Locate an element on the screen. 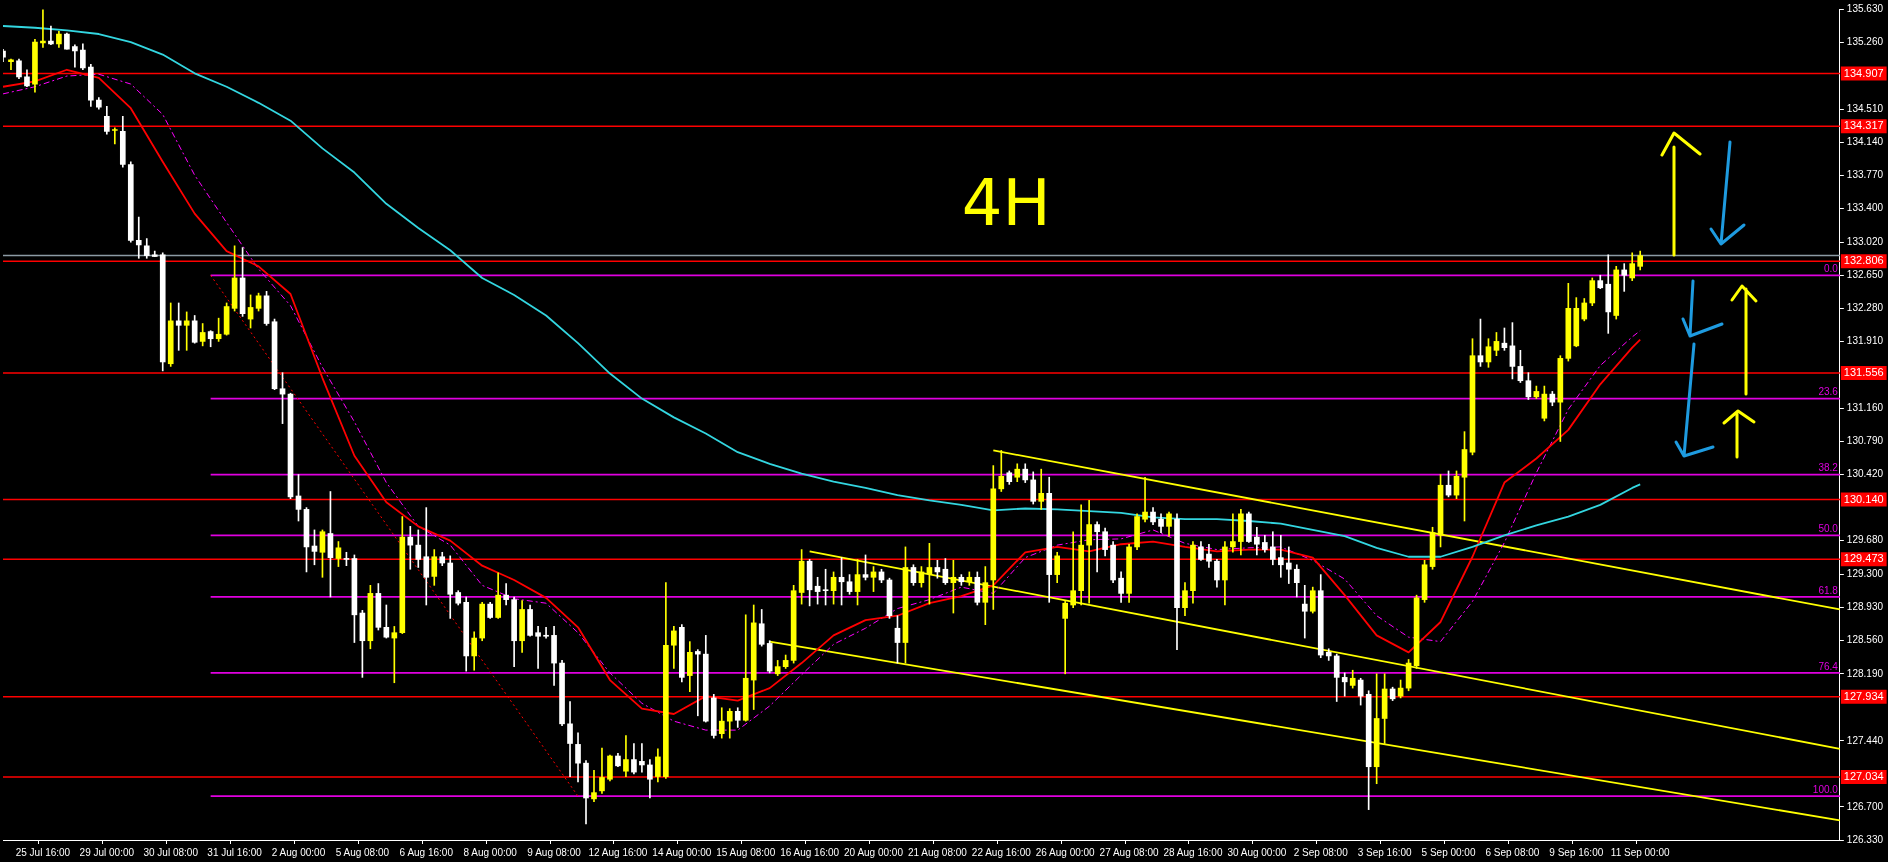 This screenshot has width=1888, height=862. y-tick-label: 129.300 is located at coordinates (1865, 574).